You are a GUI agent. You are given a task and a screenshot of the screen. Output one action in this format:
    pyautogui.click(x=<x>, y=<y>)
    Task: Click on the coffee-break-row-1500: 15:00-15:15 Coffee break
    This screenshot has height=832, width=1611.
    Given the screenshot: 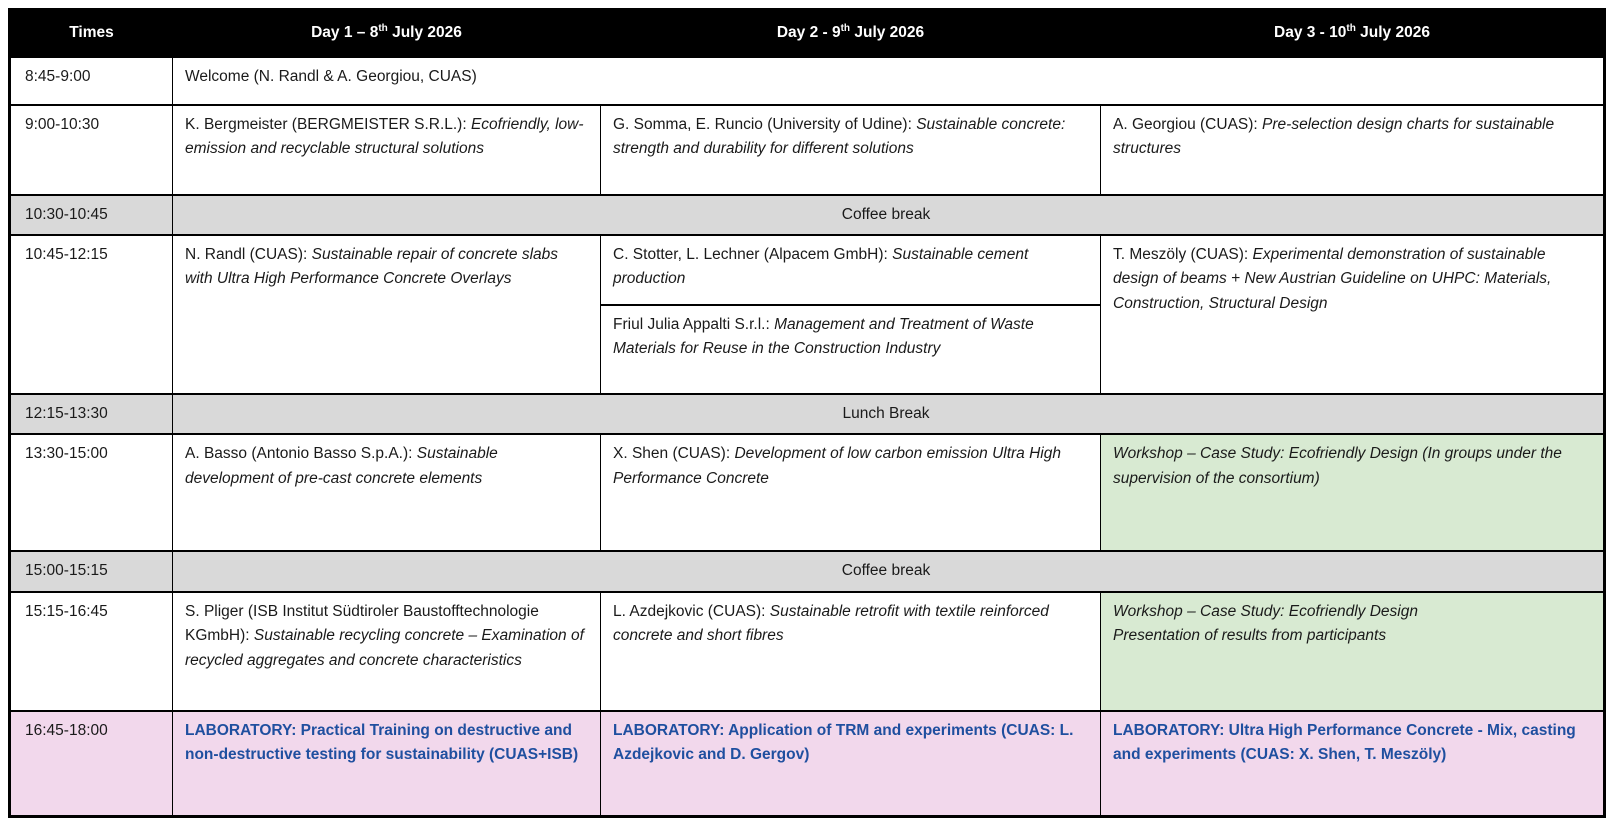 What is the action you would take?
    pyautogui.click(x=807, y=571)
    